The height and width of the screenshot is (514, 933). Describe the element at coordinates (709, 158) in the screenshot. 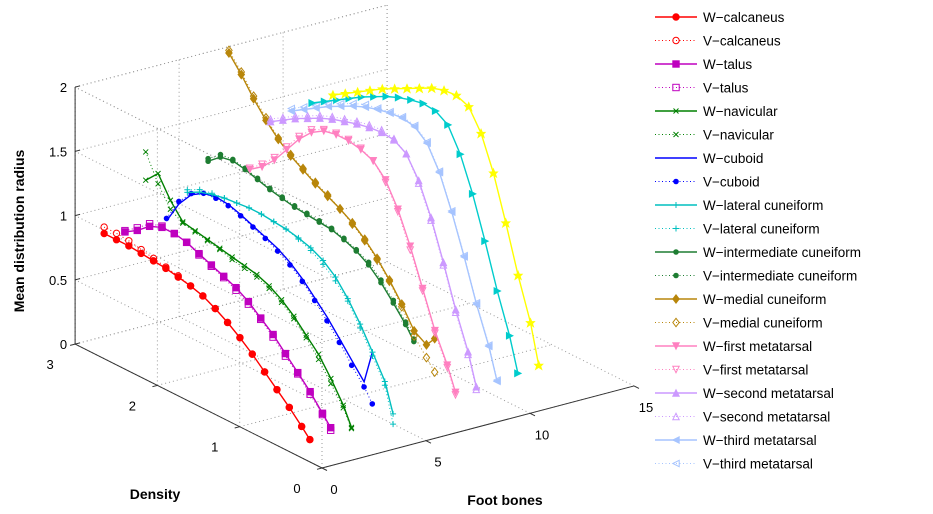

I see `legend-entry: W−cuboid` at that location.